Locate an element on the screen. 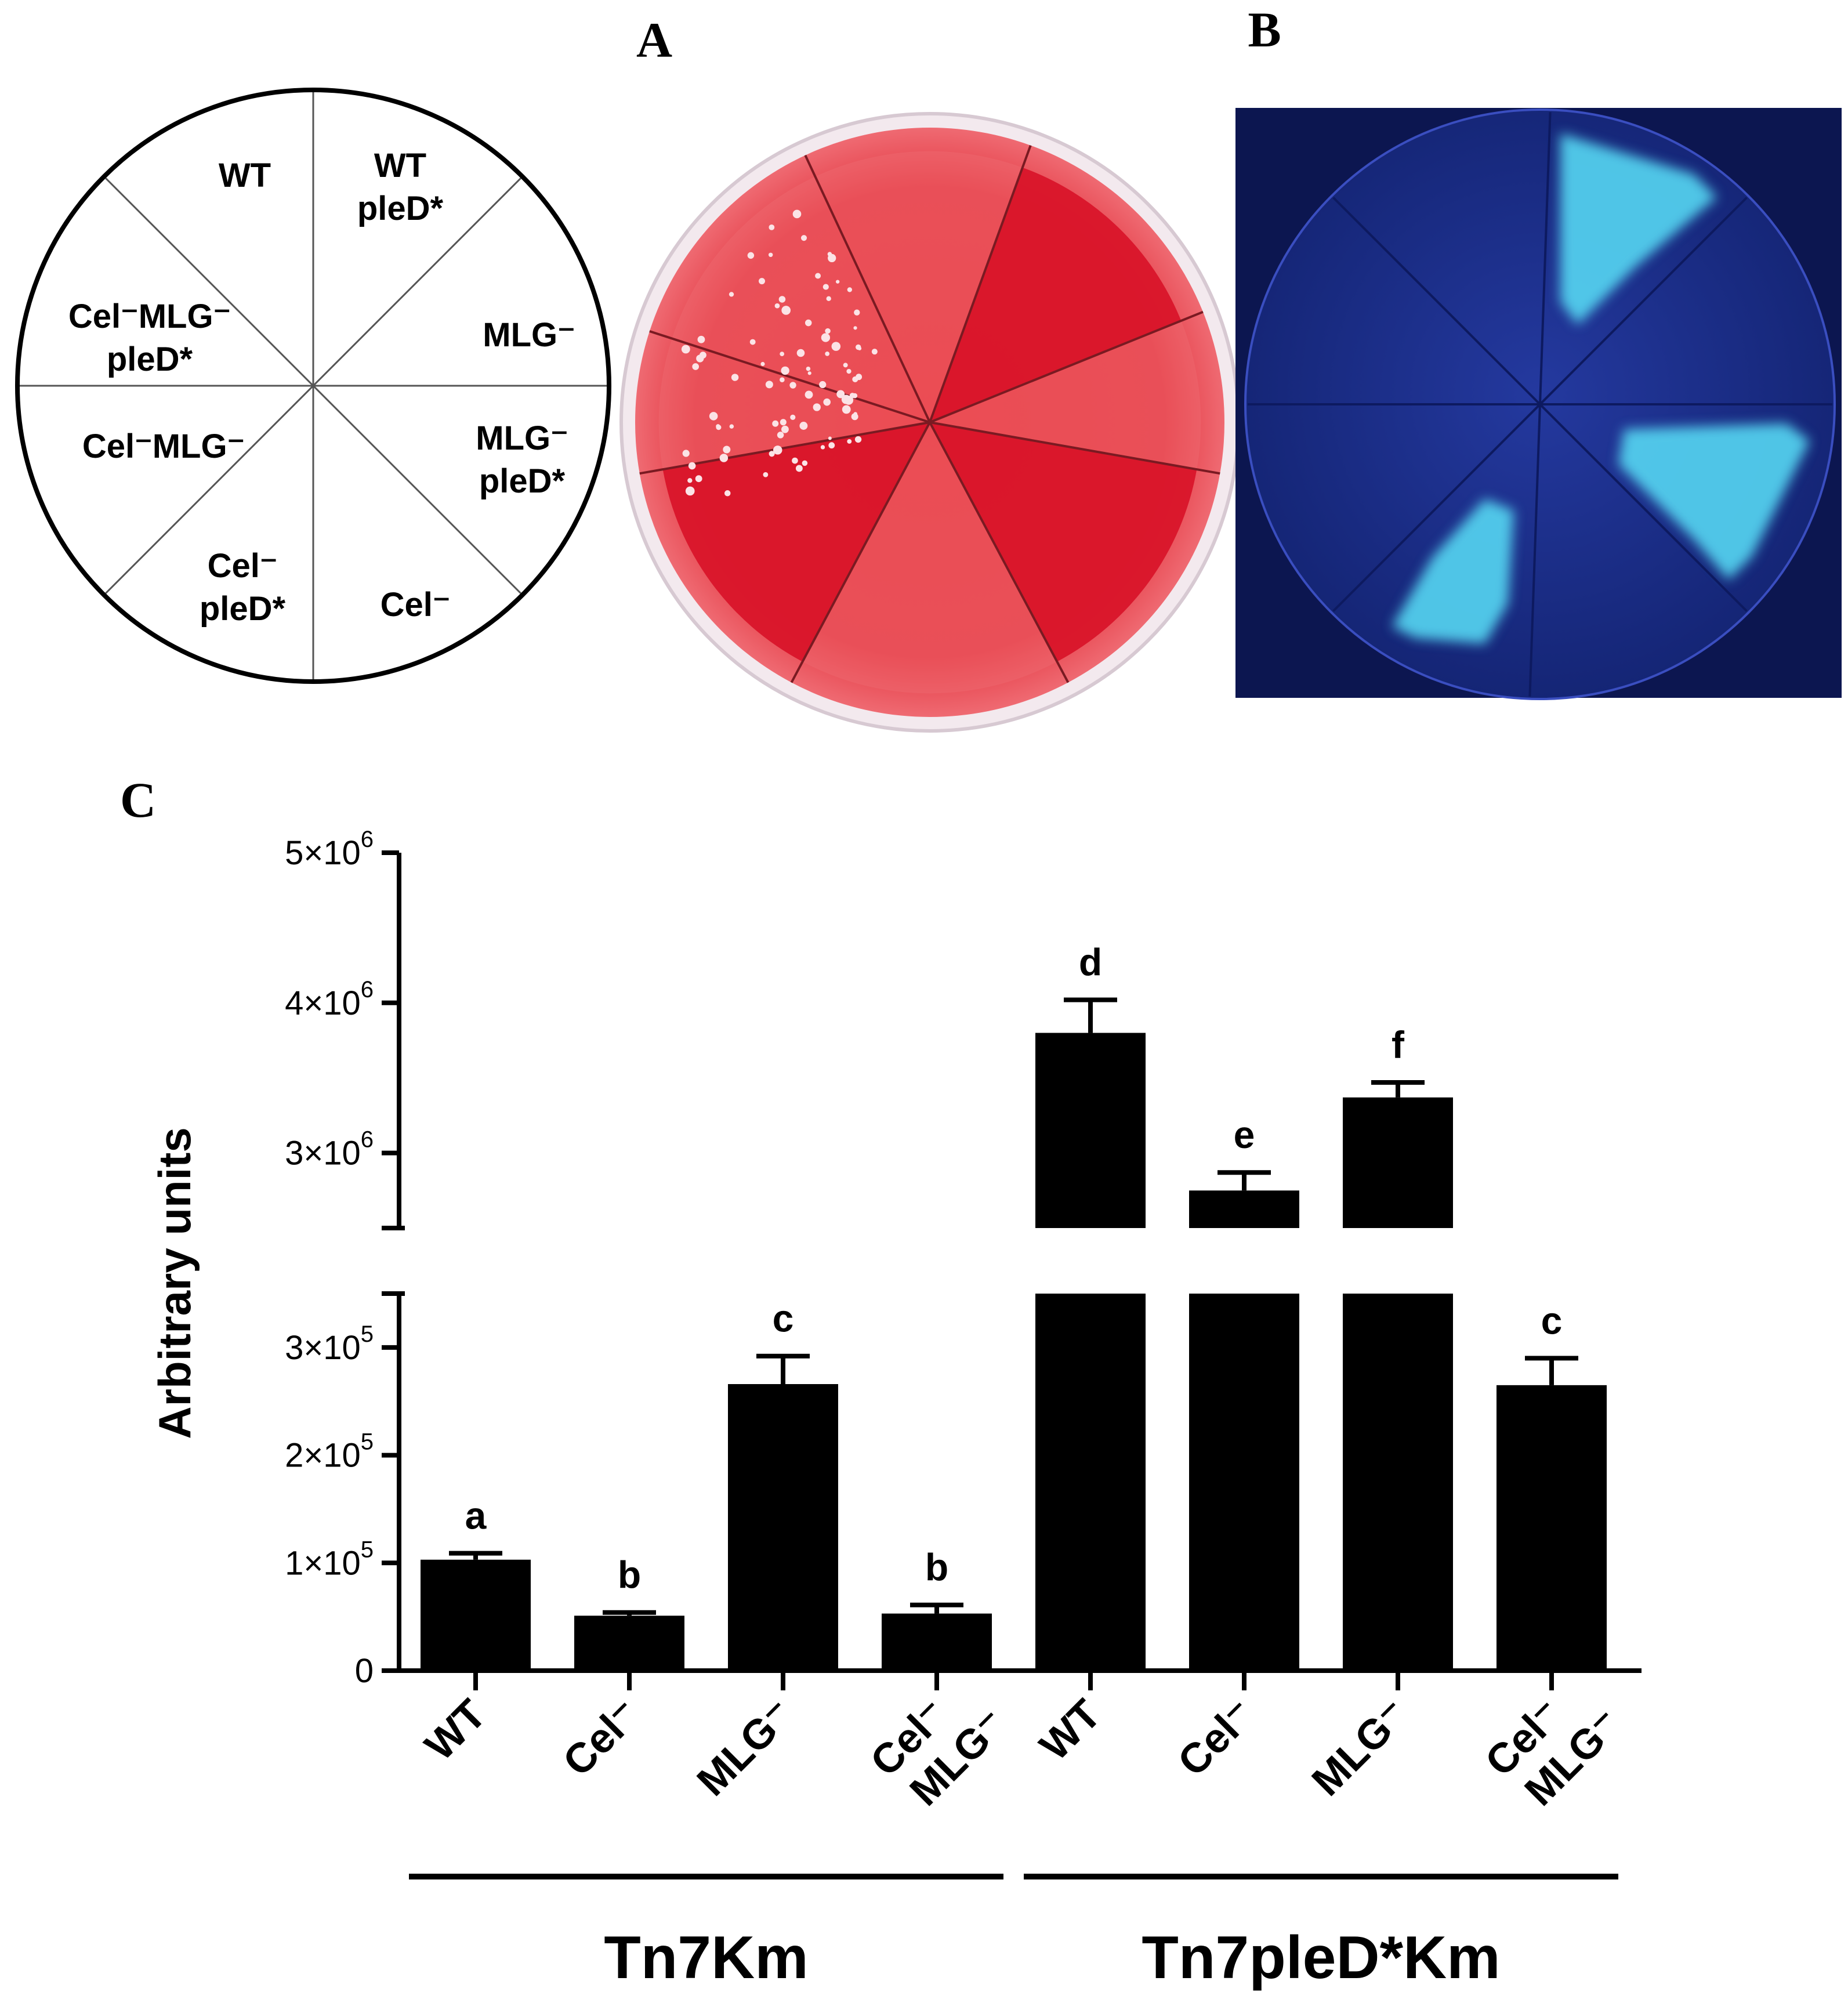 This screenshot has width=1848, height=2010. key-sector-divider is located at coordinates (313, 386).